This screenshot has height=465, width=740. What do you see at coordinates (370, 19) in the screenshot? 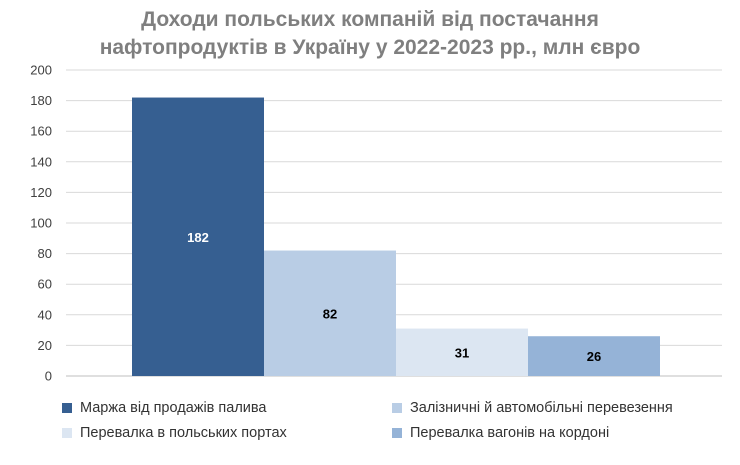
I see `chart-title-line-1: Доходи польських компаній від постачання` at bounding box center [370, 19].